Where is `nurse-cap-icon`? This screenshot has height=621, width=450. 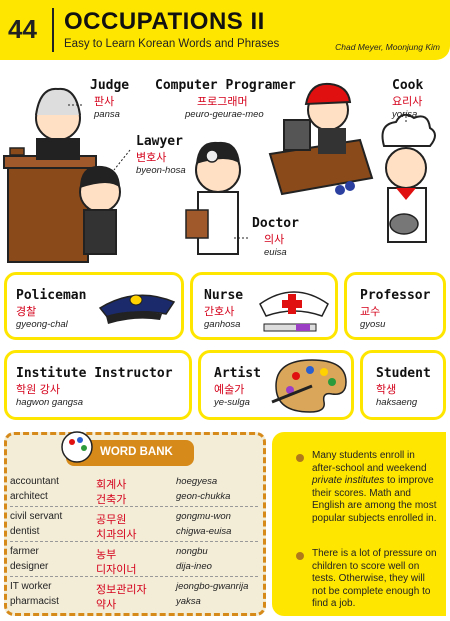
nurse-cap-icon is located at coordinates (294, 311).